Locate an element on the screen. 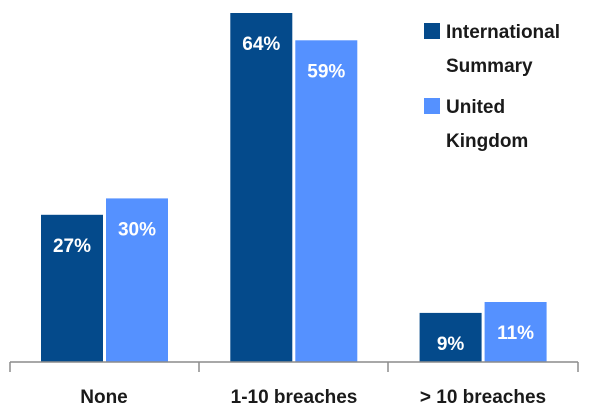  x-tick-label-none: None is located at coordinates (104, 397).